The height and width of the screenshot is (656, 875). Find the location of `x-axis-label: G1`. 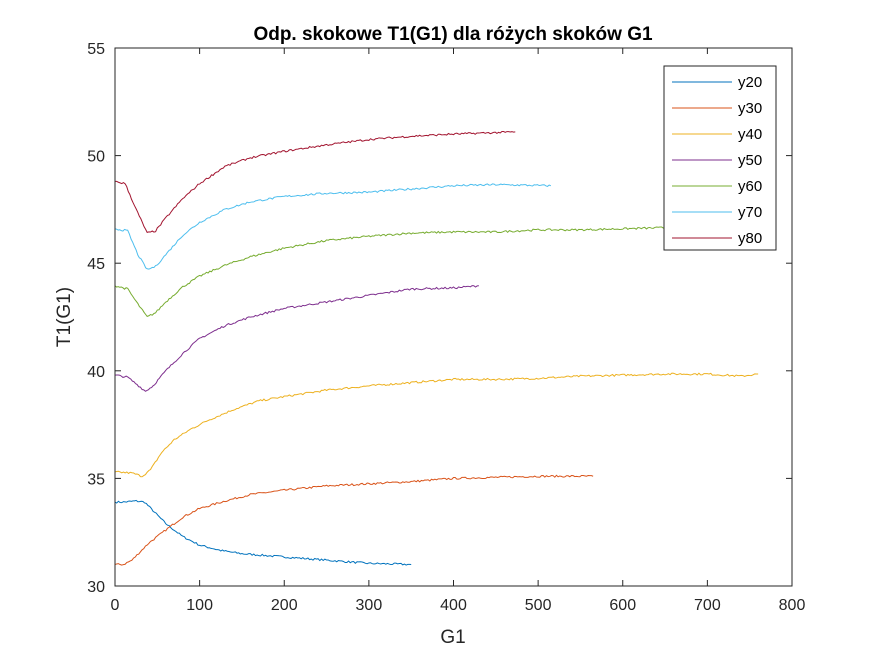

x-axis-label: G1 is located at coordinates (452, 637).